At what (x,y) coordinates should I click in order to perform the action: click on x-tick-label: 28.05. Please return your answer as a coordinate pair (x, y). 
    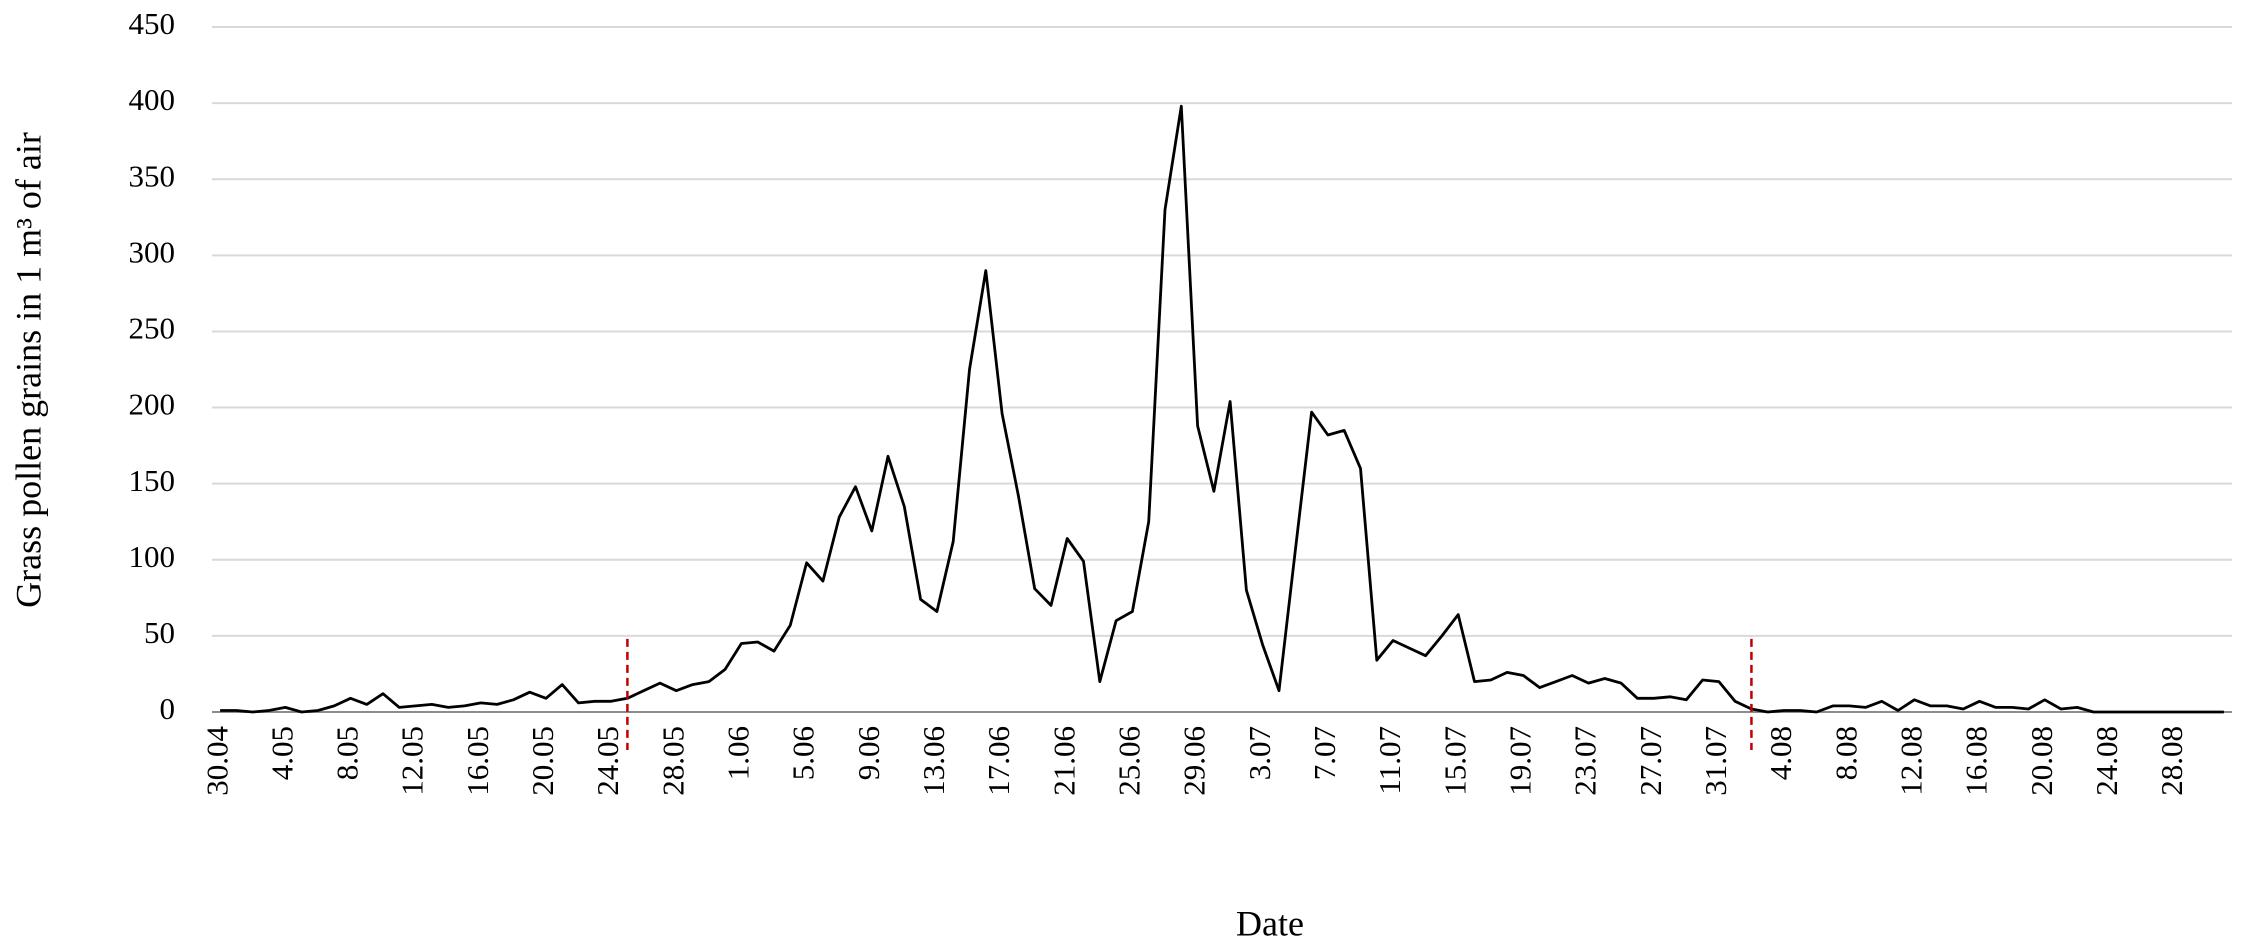
    Looking at the image, I should click on (672, 761).